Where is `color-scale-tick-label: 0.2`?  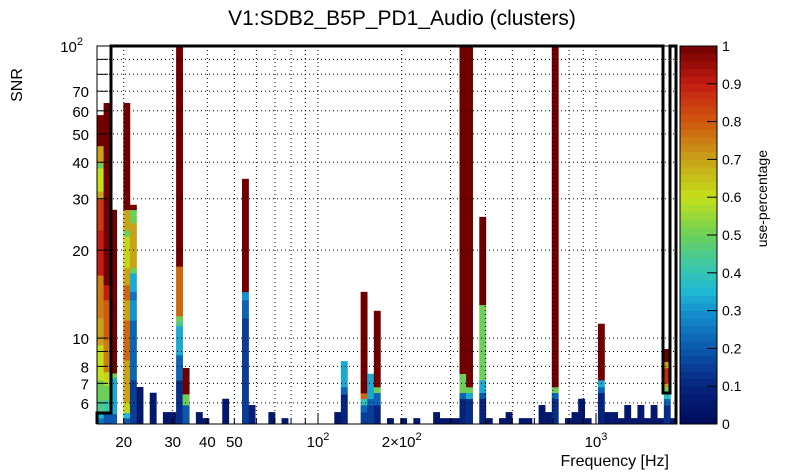
color-scale-tick-label: 0.2 is located at coordinates (732, 348).